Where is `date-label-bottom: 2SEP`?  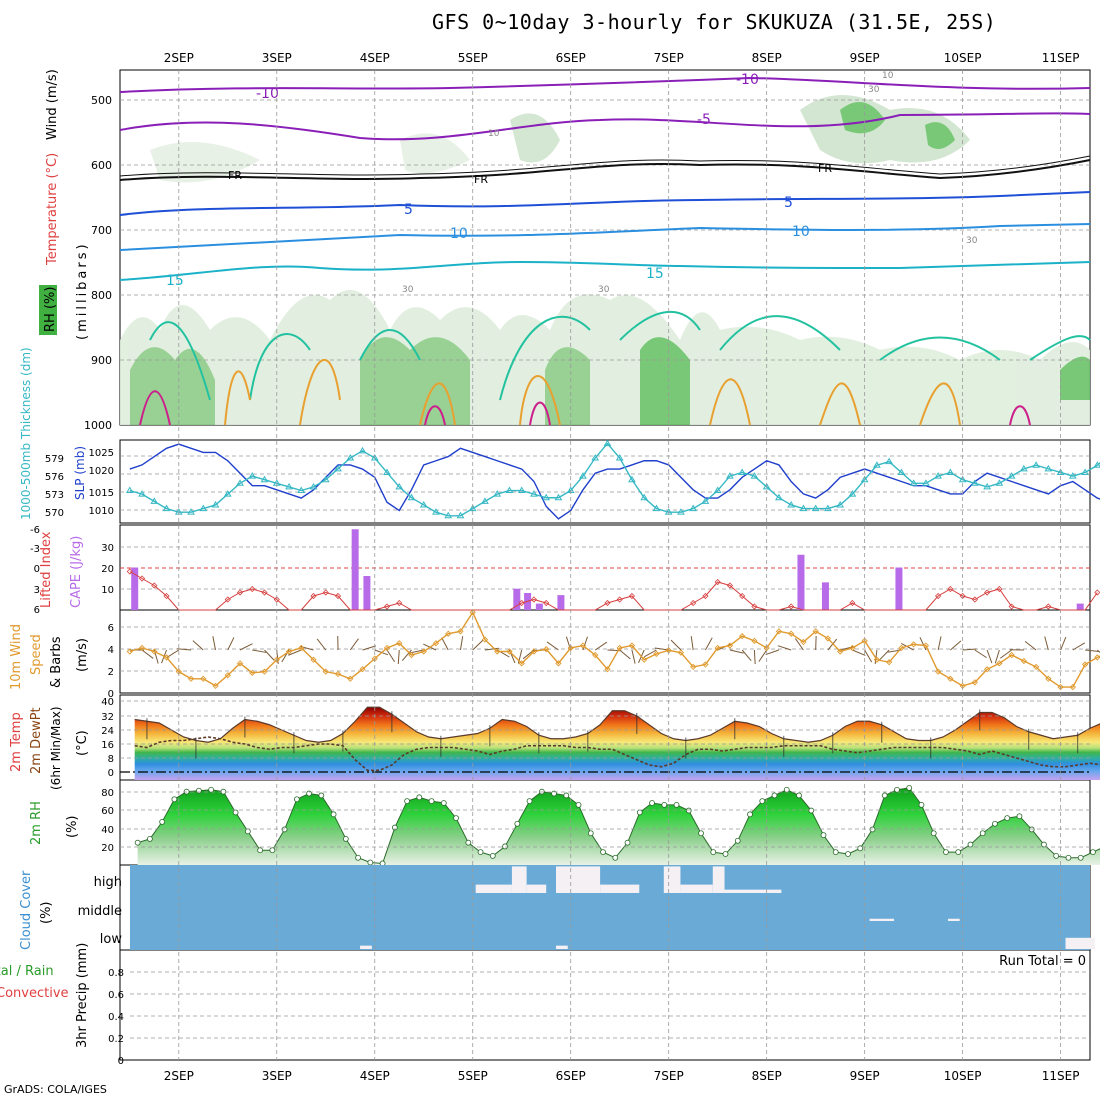
date-label-bottom: 2SEP is located at coordinates (179, 1076).